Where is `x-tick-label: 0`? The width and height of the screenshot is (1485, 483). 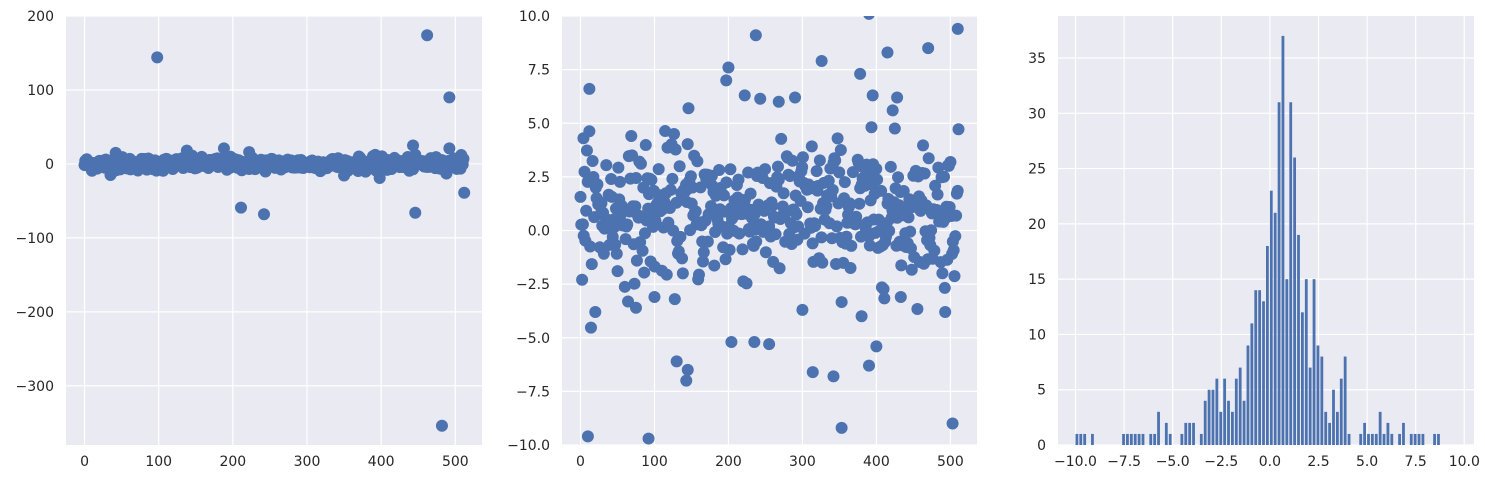 x-tick-label: 0 is located at coordinates (580, 462).